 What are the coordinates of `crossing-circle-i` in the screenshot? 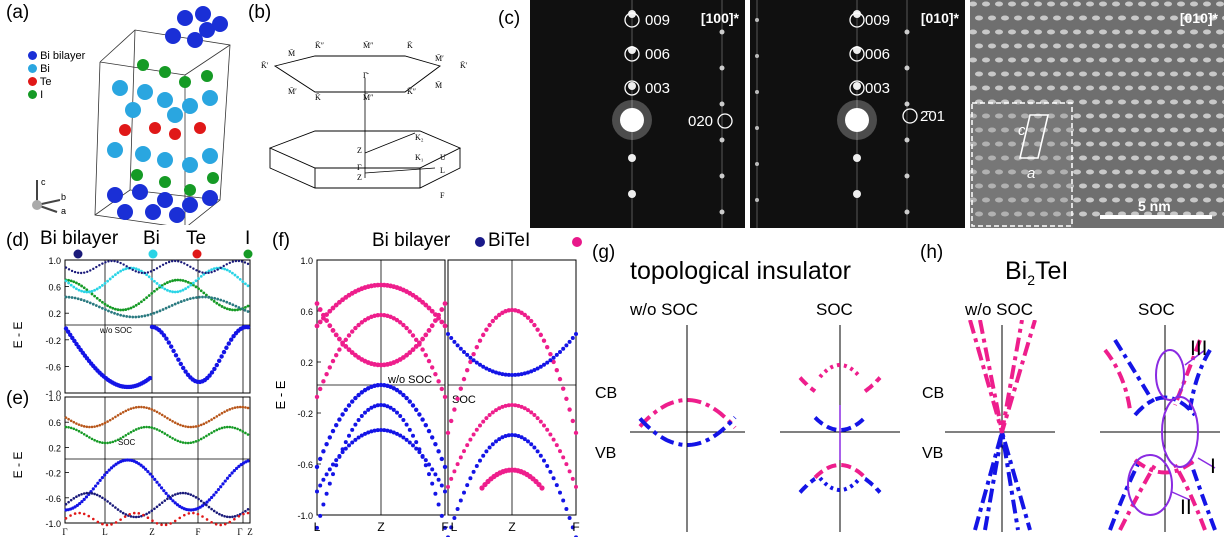 It's located at (1180, 432).